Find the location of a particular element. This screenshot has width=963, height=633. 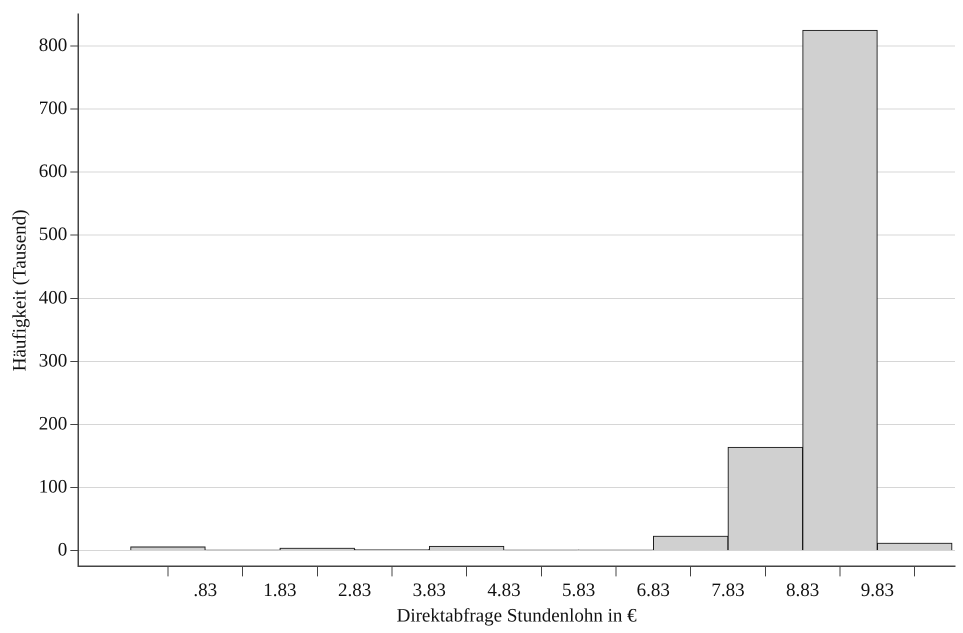

x-axis-title: Direktabfrage Stundenlohn in € is located at coordinates (517, 616).